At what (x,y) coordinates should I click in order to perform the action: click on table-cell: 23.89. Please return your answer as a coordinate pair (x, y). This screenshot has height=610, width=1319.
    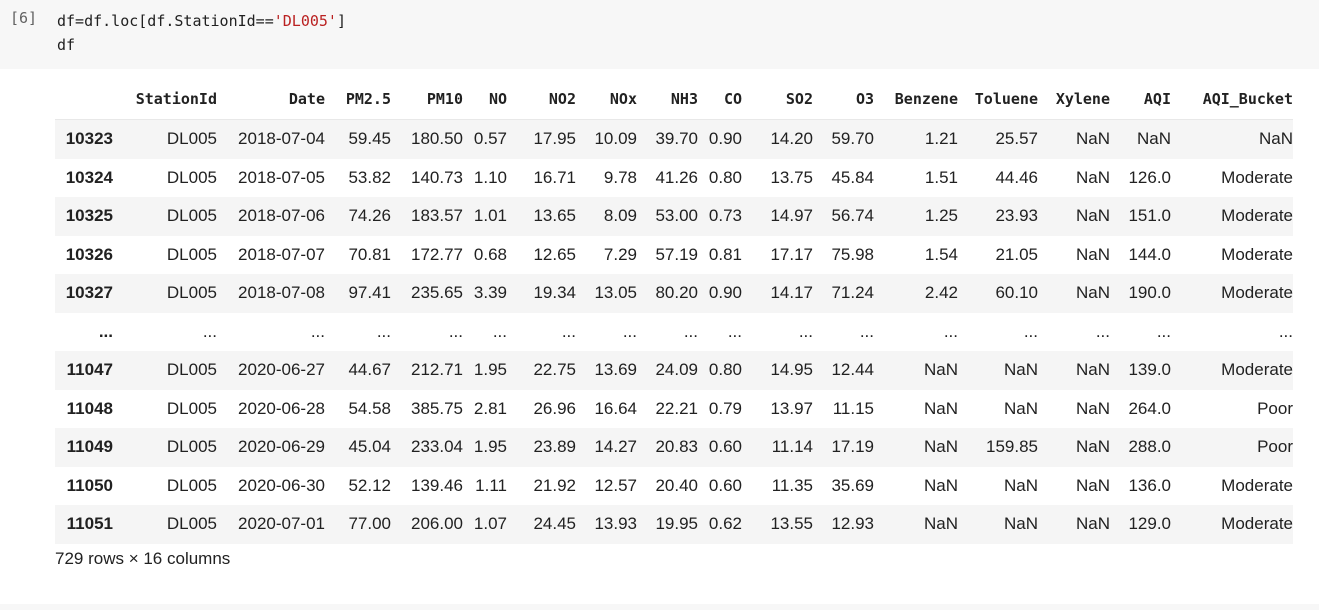
    Looking at the image, I should click on (554, 447).